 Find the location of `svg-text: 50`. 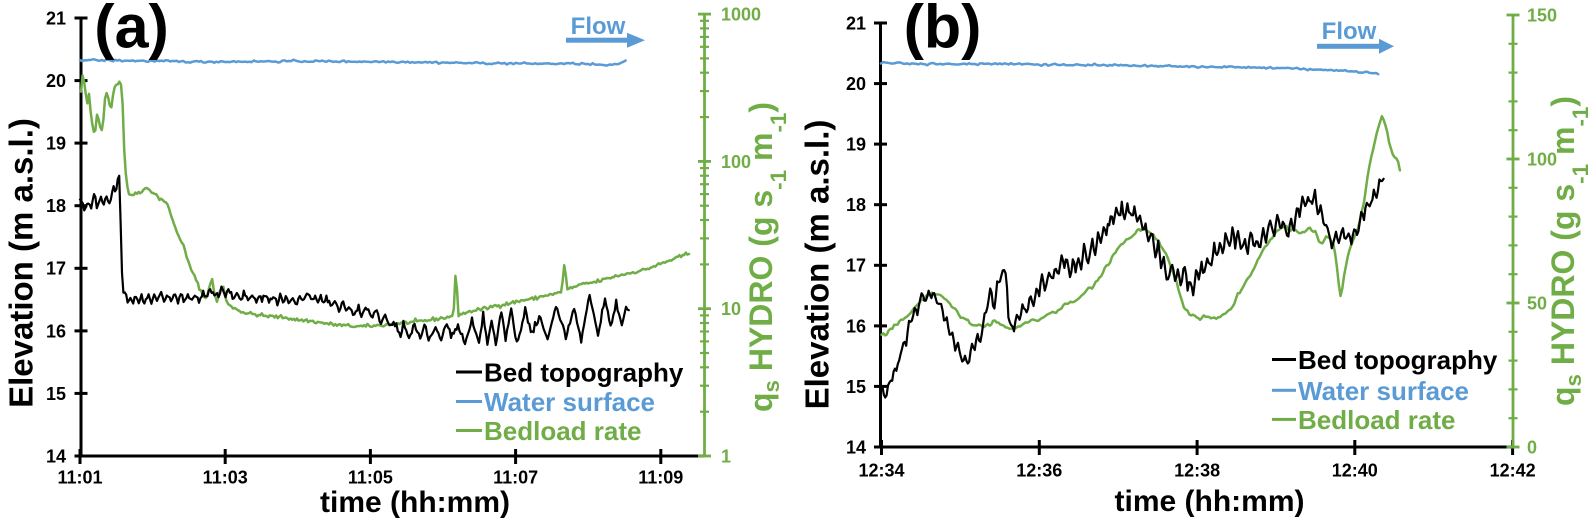

svg-text: 50 is located at coordinates (1537, 303).